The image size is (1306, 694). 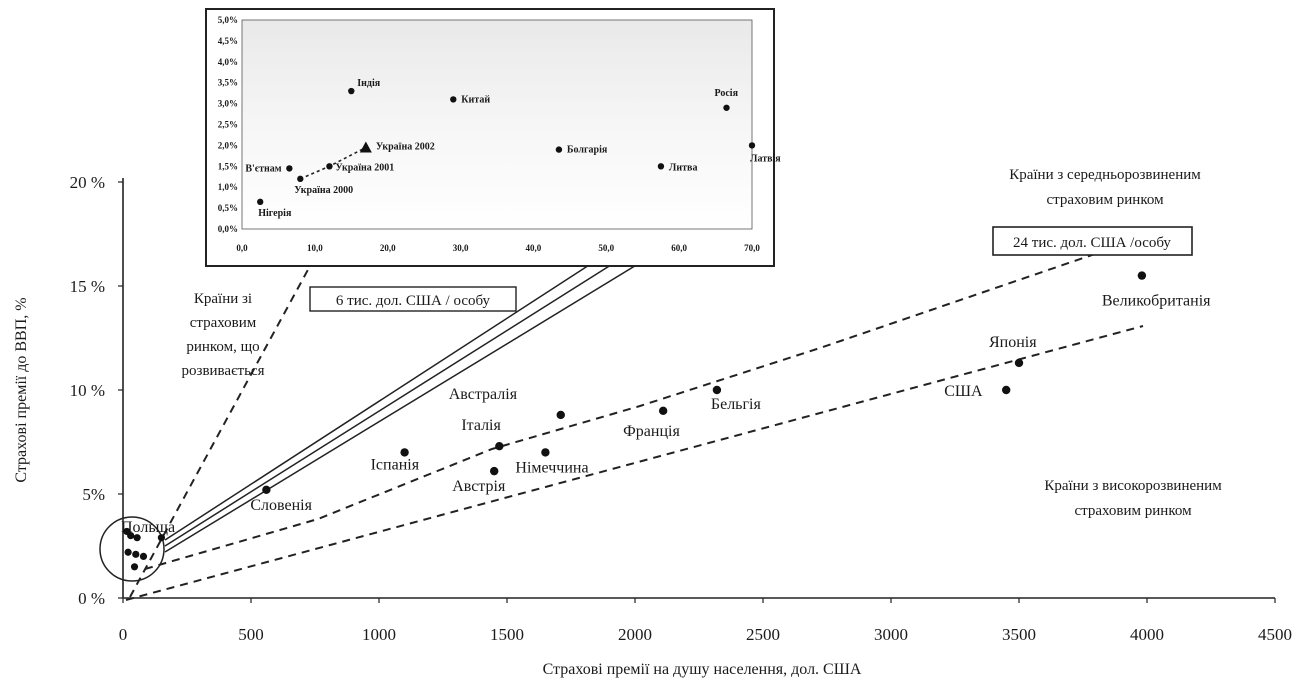 I want to click on region-label-high: страховим ринком, so click(x=1133, y=511).